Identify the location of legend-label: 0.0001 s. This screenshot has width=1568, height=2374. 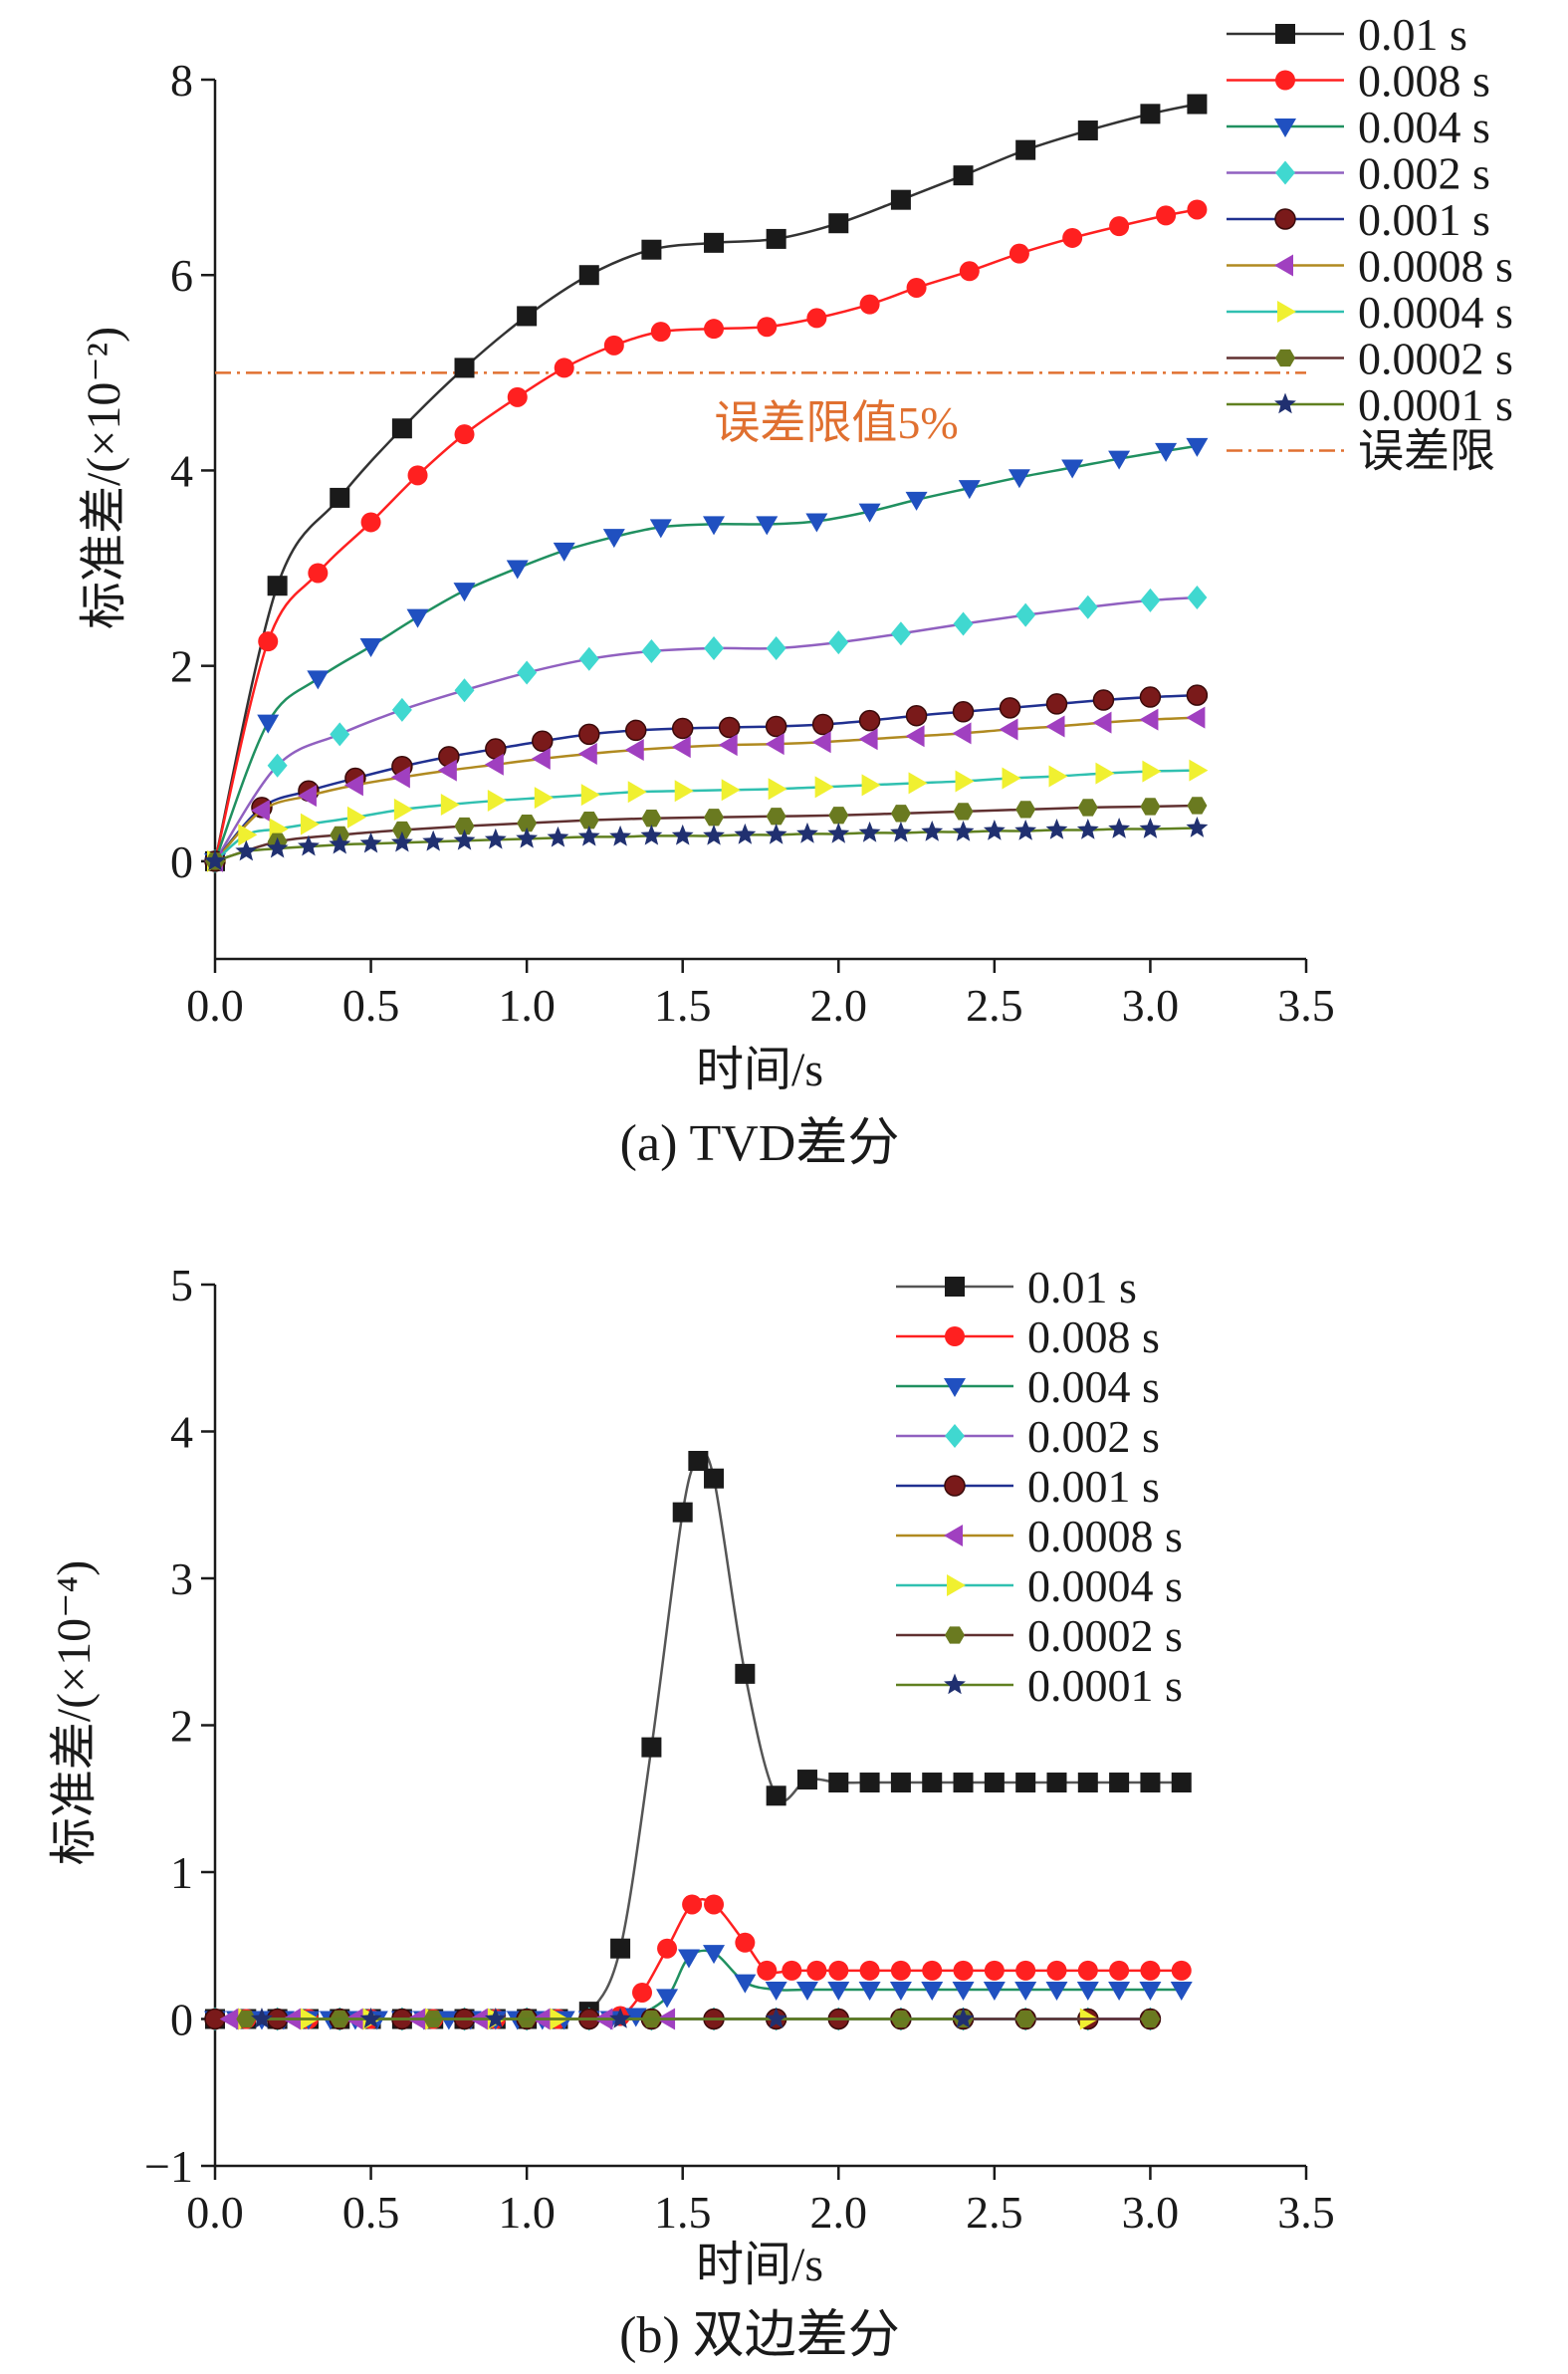
(1105, 1685).